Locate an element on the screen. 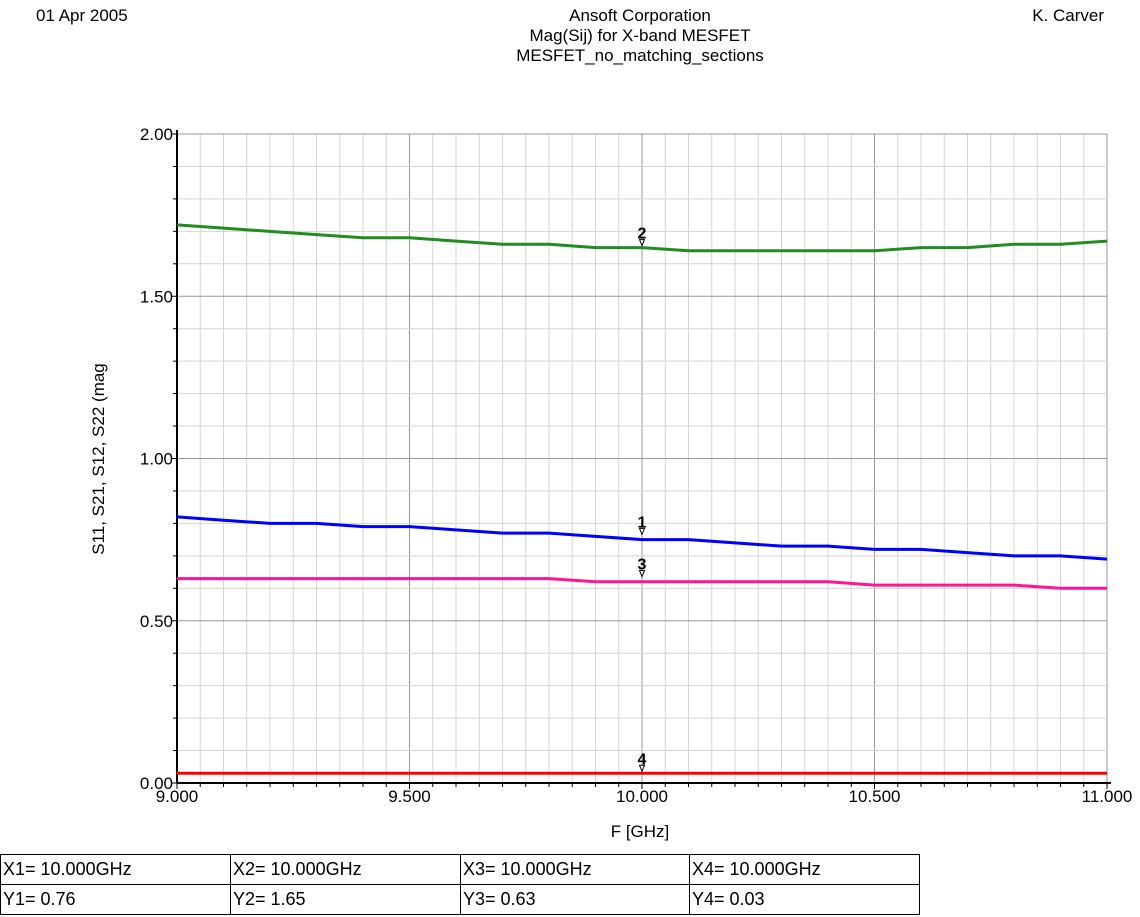 This screenshot has height=917, width=1140. marker-2-label: 2 is located at coordinates (642, 234).